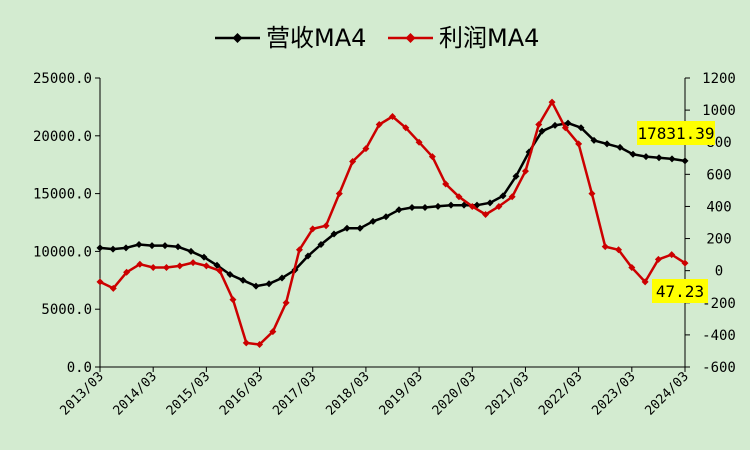 The height and width of the screenshot is (450, 750). I want to click on x-tick-label: 2023/03, so click(613, 393).